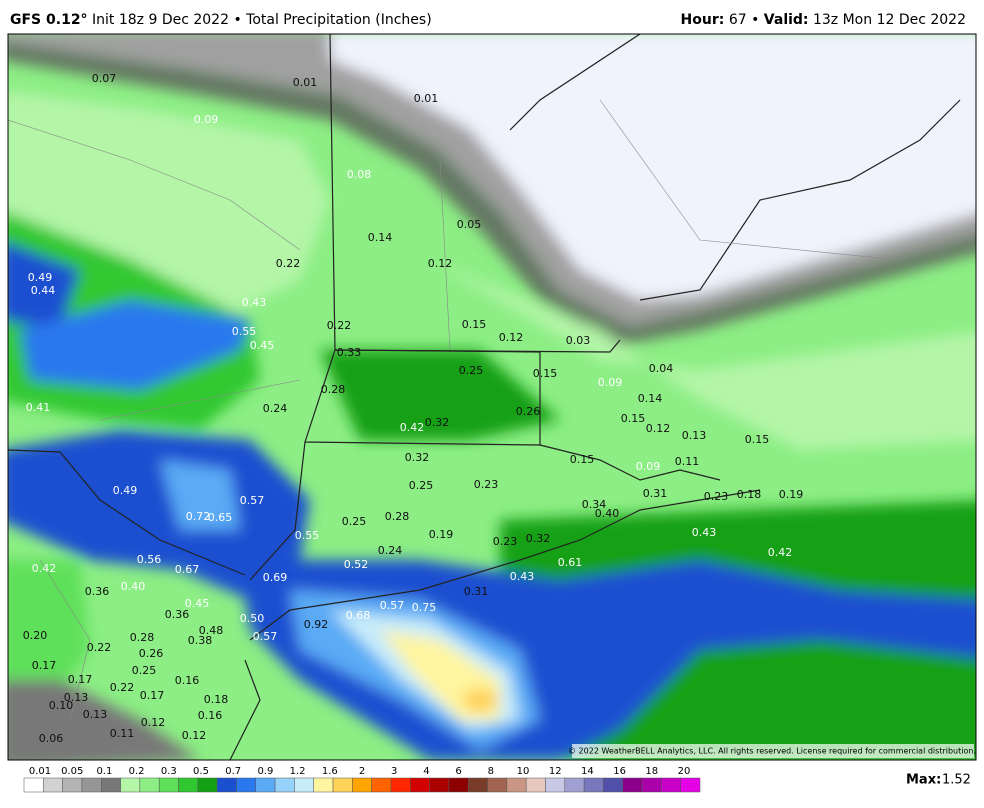 The width and height of the screenshot is (984, 808). What do you see at coordinates (200, 640) in the screenshot?
I see `precip-label: 0.38` at bounding box center [200, 640].